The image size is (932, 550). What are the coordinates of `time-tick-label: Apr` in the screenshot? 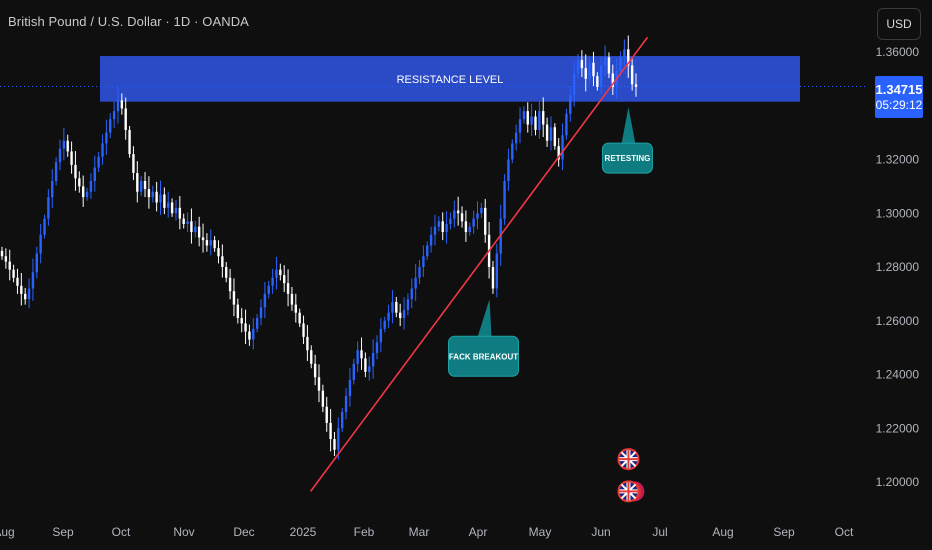 It's located at (478, 532).